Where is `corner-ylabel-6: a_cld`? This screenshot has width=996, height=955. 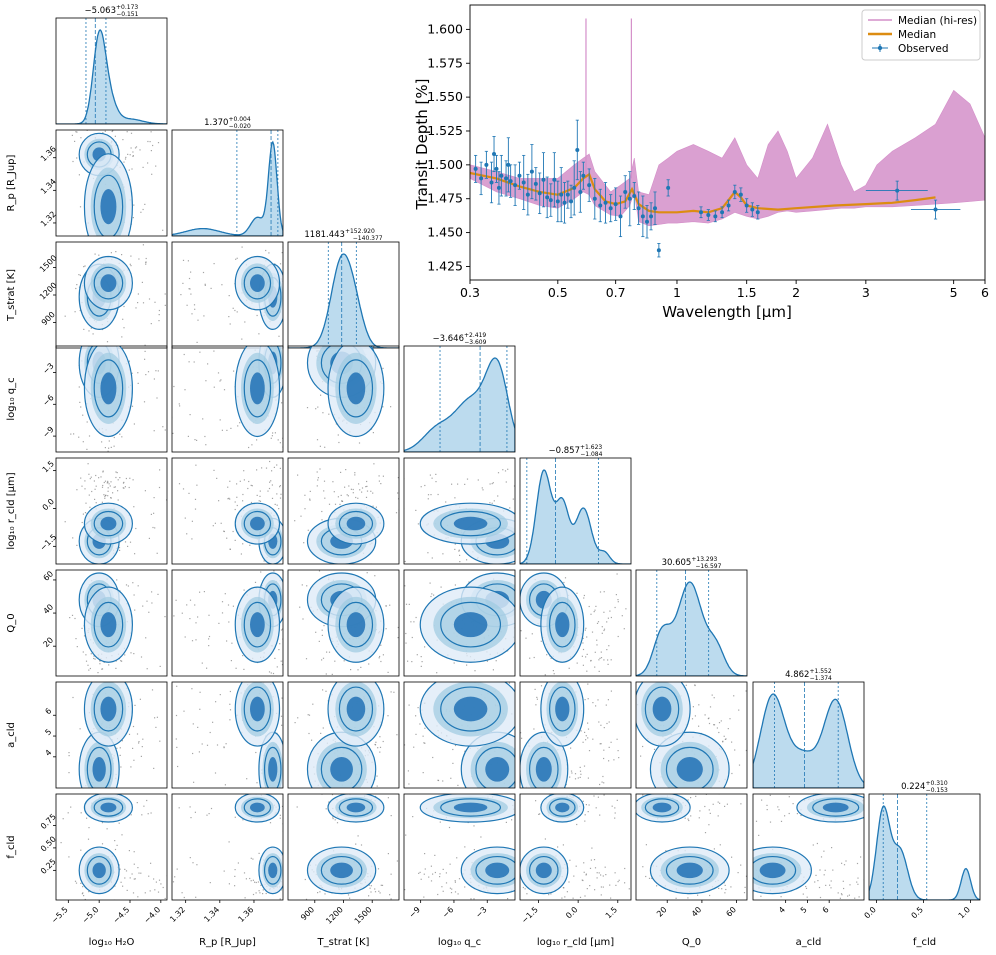
corner-ylabel-6: a_cld is located at coordinates (11, 735).